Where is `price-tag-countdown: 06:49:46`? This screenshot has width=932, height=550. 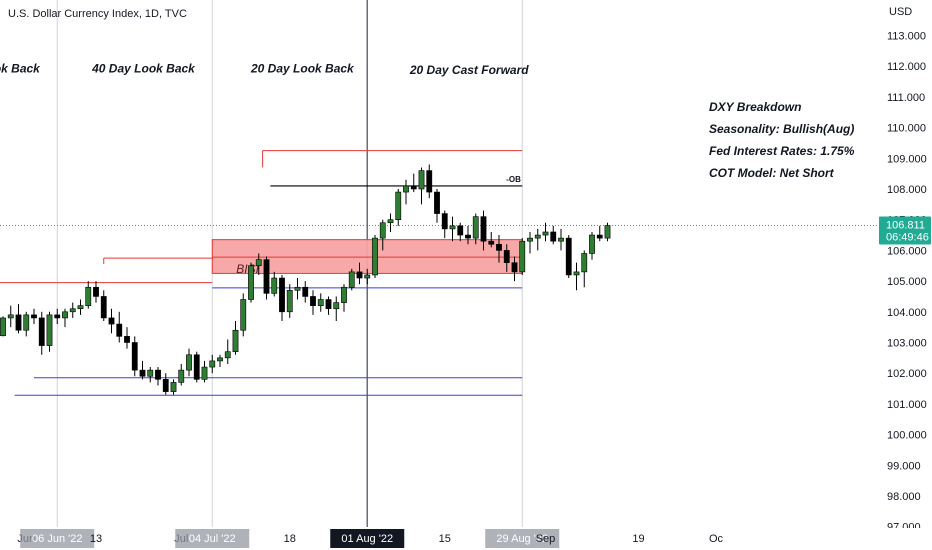
price-tag-countdown: 06:49:46 is located at coordinates (907, 238).